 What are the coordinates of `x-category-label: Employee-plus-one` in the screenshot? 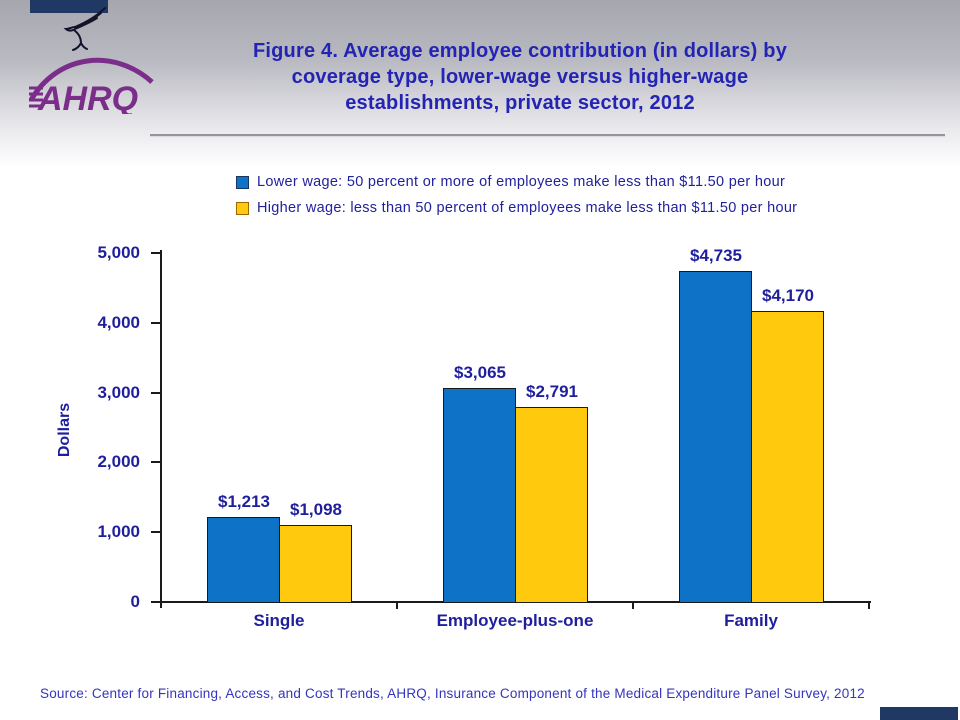 It's located at (515, 620).